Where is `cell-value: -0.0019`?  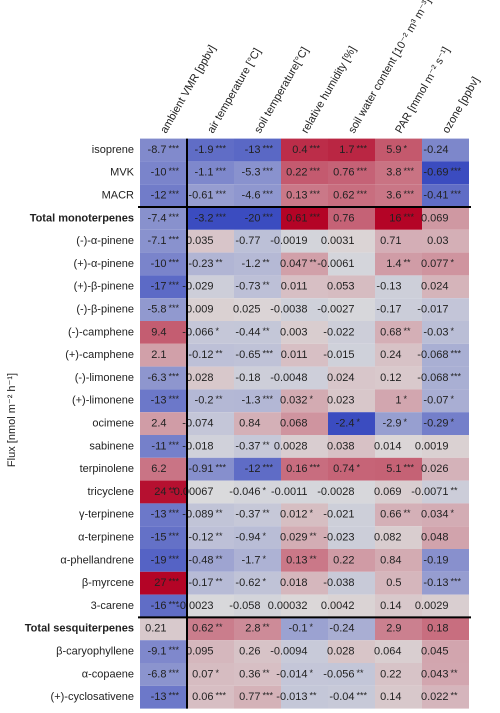
cell-value: -0.0019 is located at coordinates (288, 241).